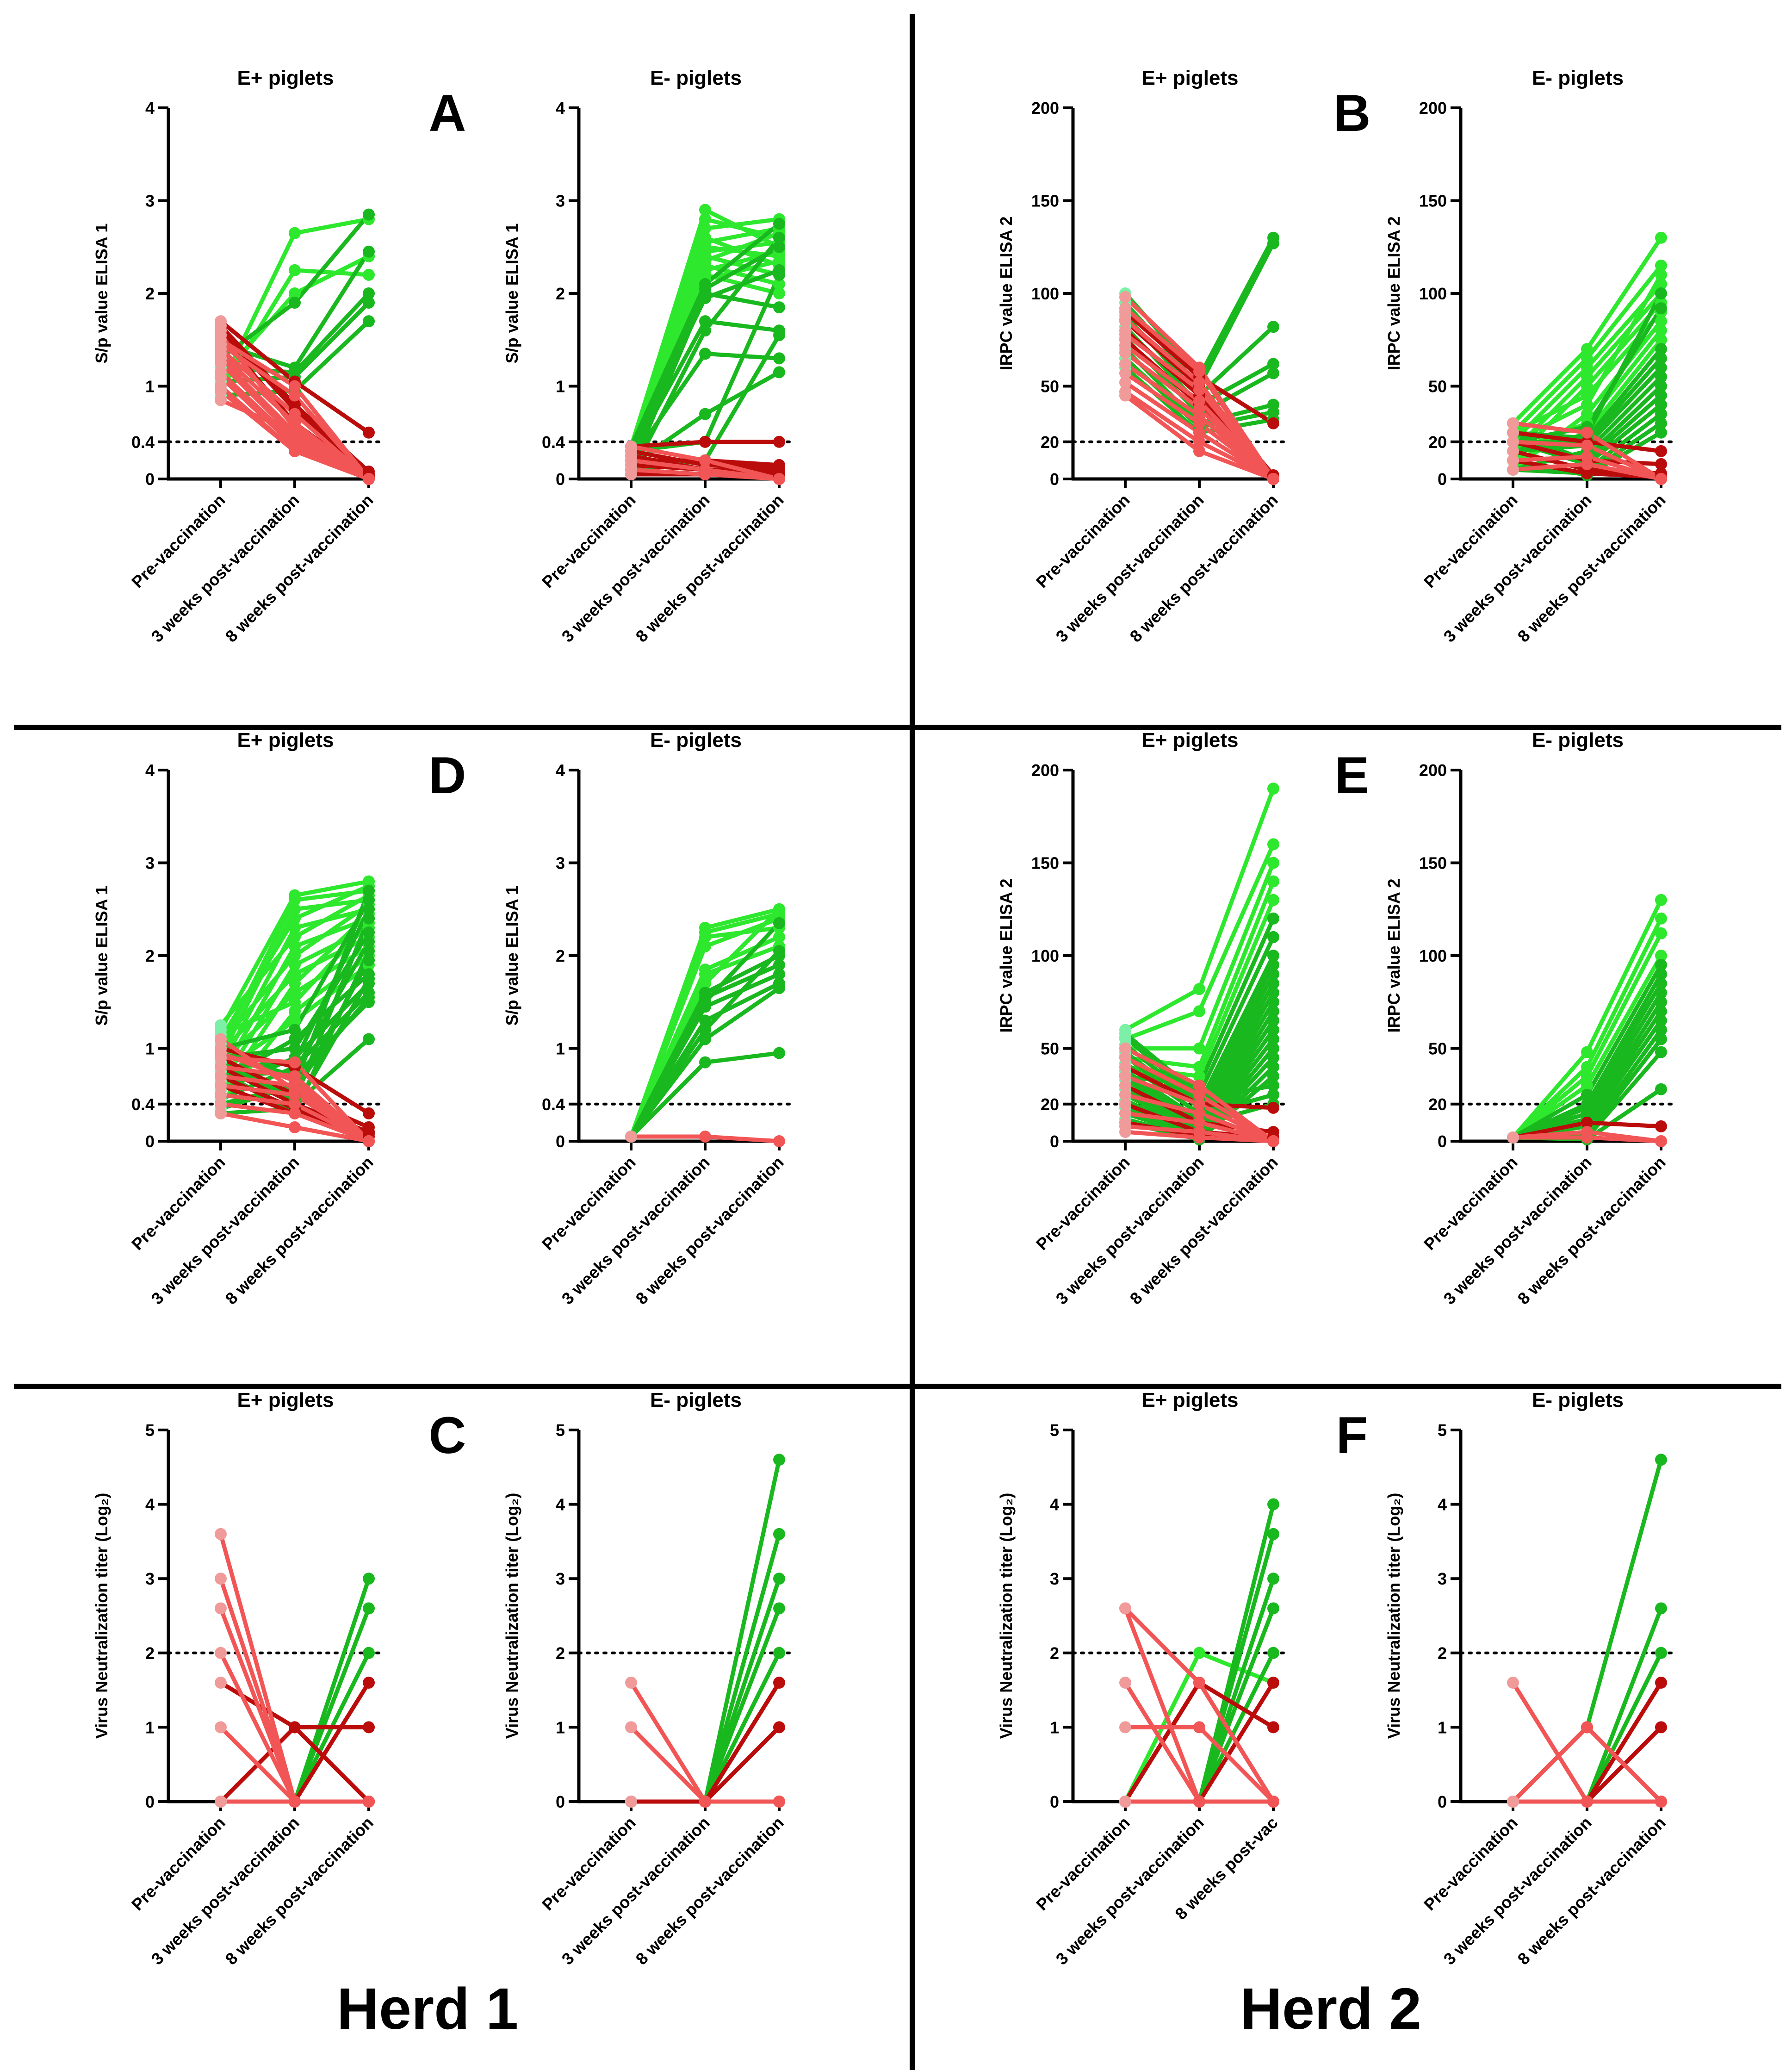 The image size is (1792, 2070). Describe the element at coordinates (1331, 2008) in the screenshot. I see `herd-2-label: Herd 2` at that location.